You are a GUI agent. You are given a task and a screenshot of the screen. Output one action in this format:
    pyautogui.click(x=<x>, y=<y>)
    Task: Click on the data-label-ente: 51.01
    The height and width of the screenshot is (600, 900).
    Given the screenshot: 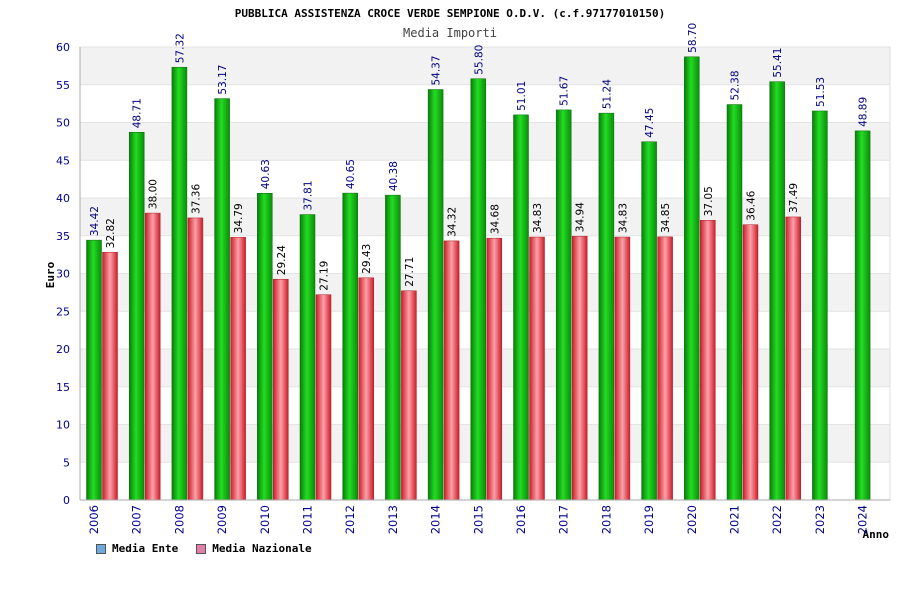 What is the action you would take?
    pyautogui.click(x=522, y=96)
    